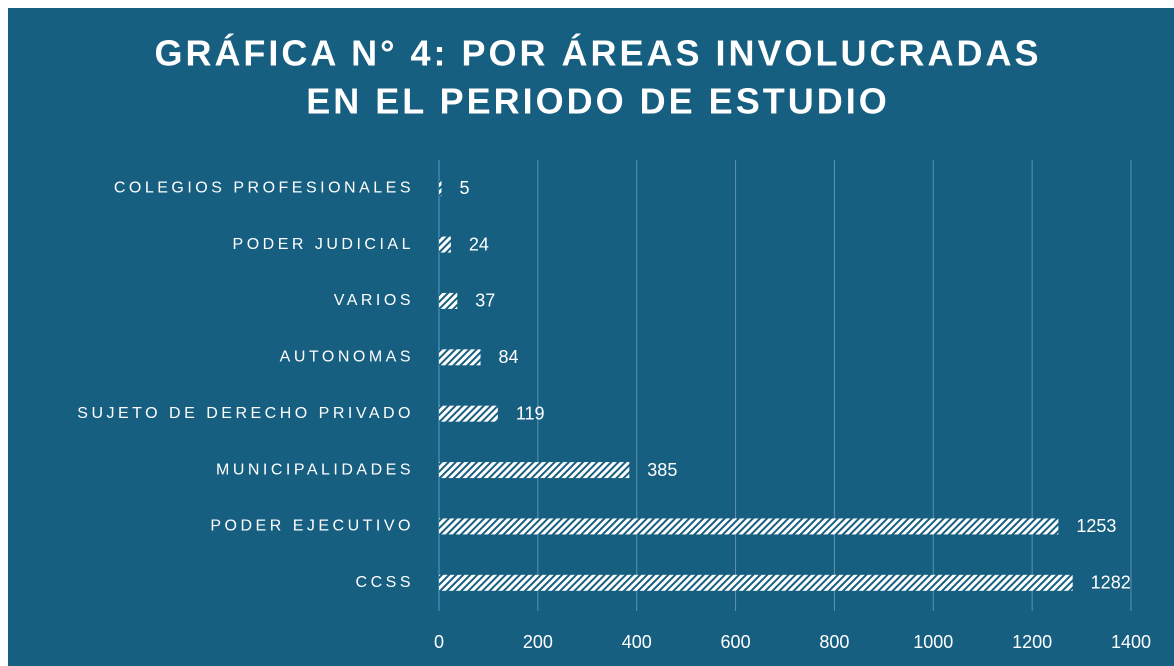 Image resolution: width=1174 pixels, height=666 pixels. What do you see at coordinates (736, 642) in the screenshot?
I see `x-tick-label: 600` at bounding box center [736, 642].